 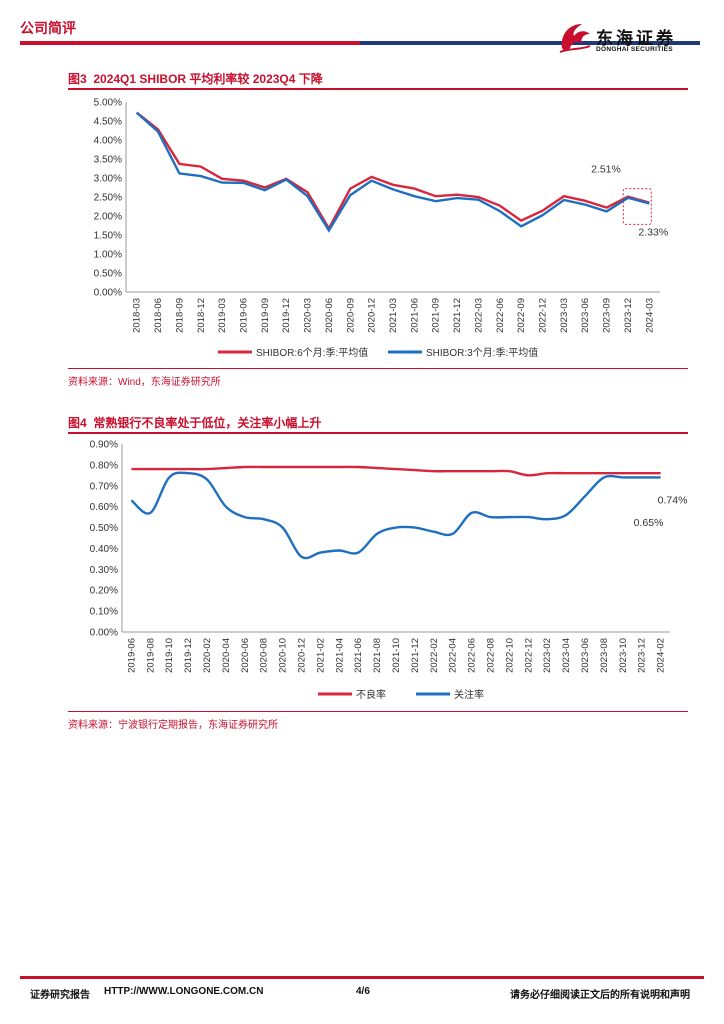 What do you see at coordinates (378, 711) in the screenshot?
I see `figure-4-bottom-rule` at bounding box center [378, 711].